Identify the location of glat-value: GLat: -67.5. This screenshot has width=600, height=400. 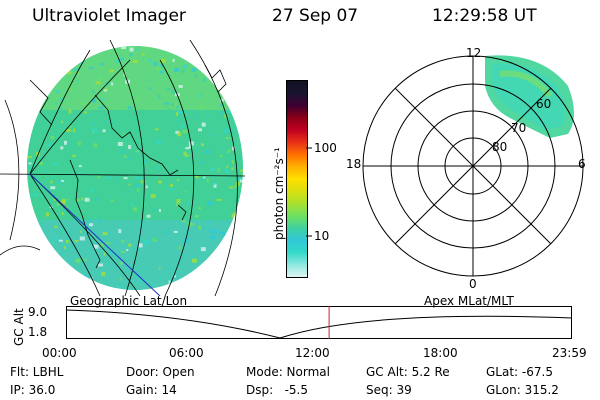
(519, 372).